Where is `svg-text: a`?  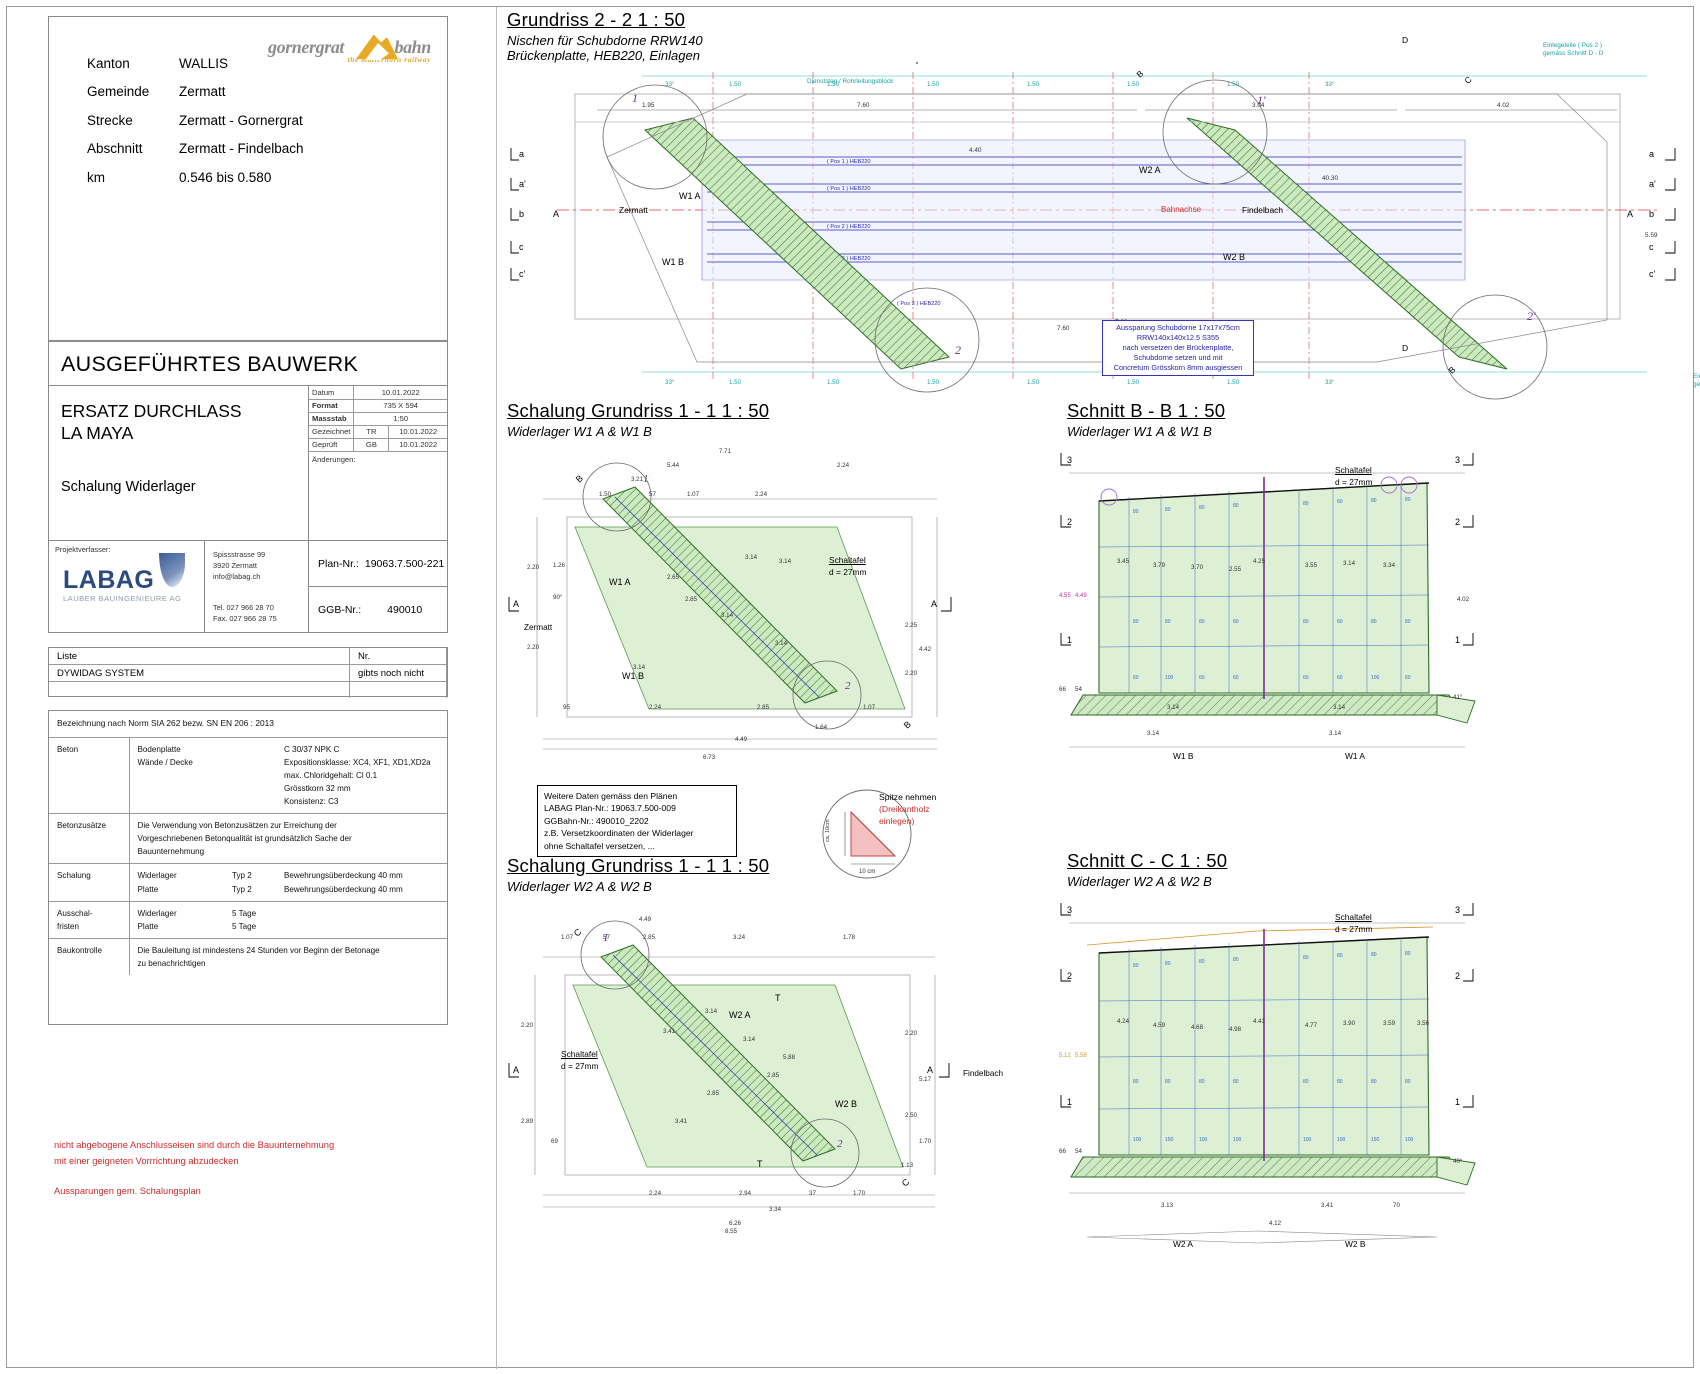 svg-text: a is located at coordinates (521, 154).